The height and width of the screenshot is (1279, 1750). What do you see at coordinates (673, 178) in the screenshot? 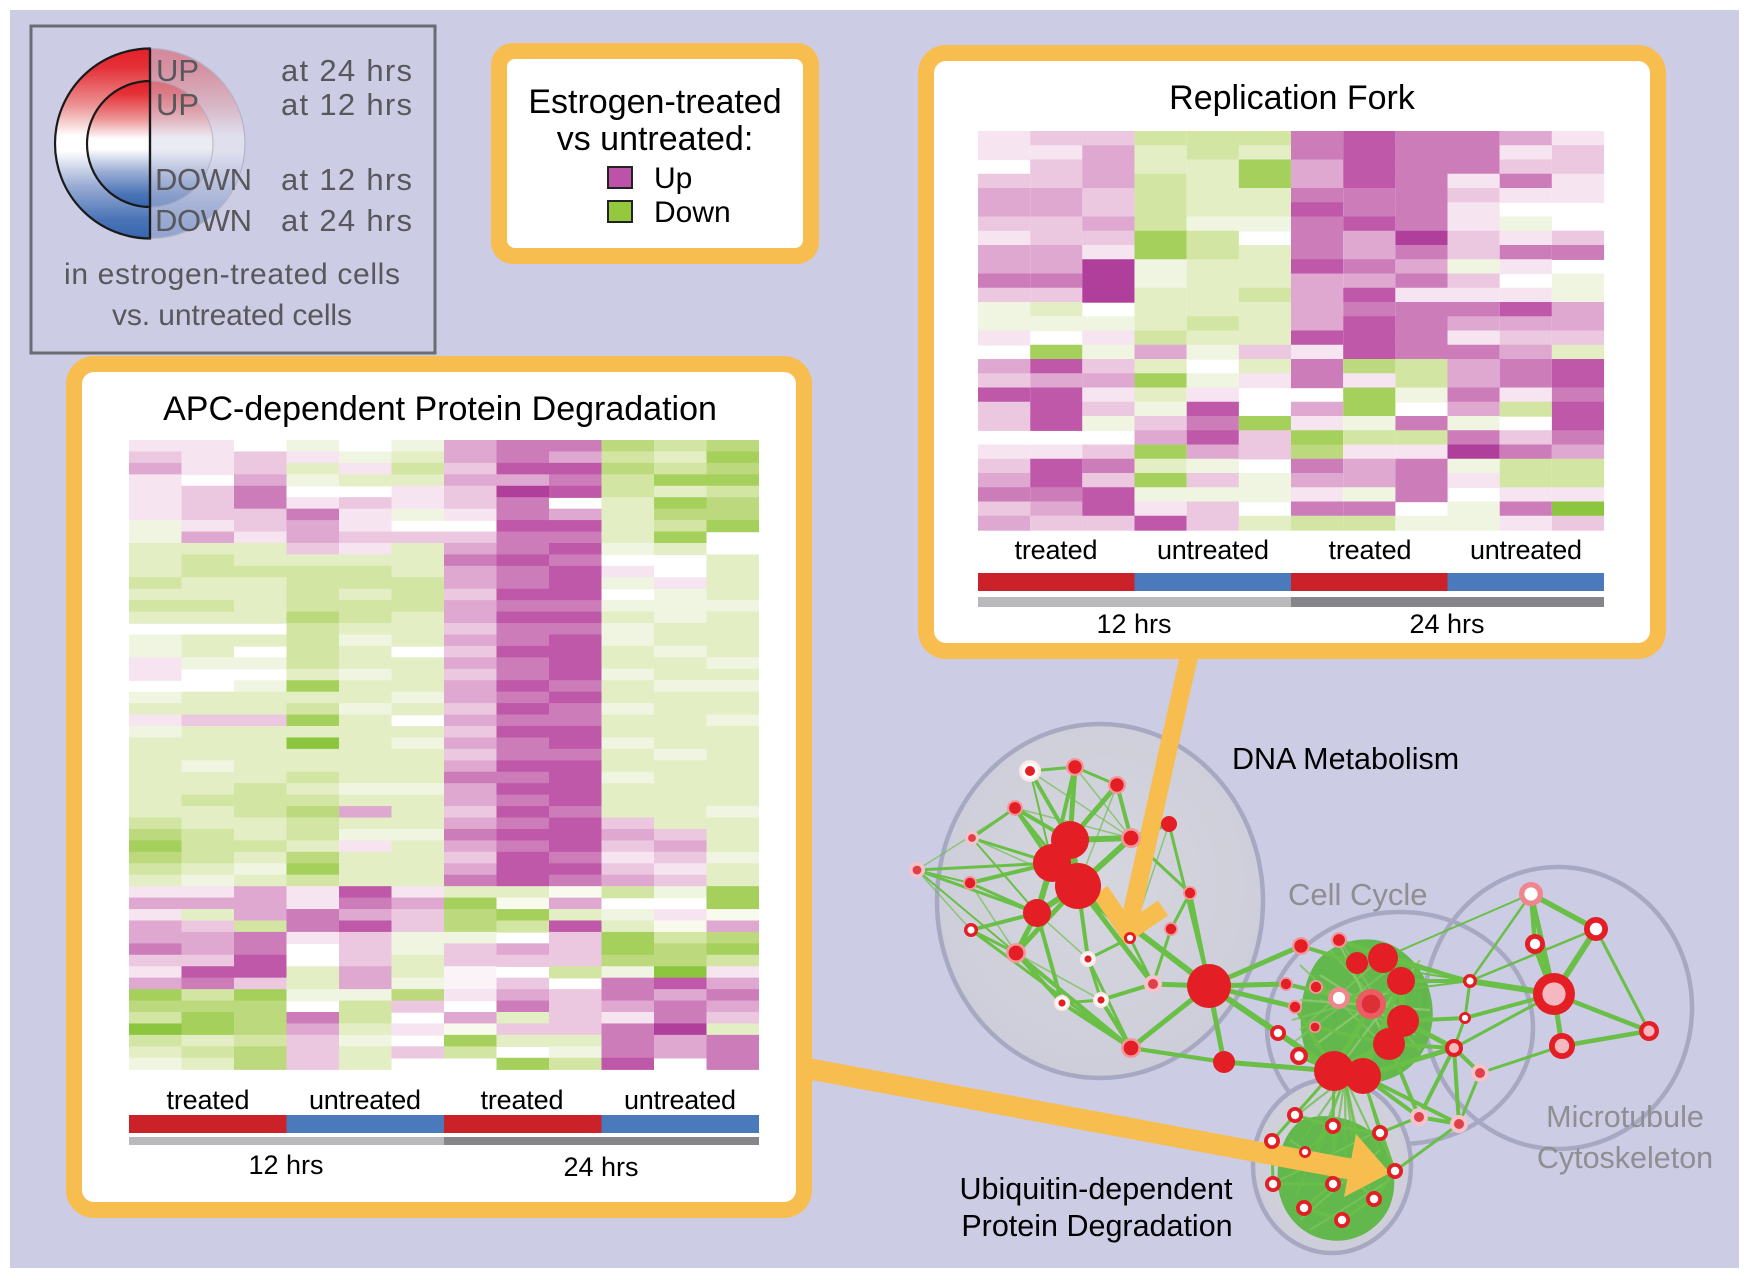
I see `svg-text: Up` at bounding box center [673, 178].